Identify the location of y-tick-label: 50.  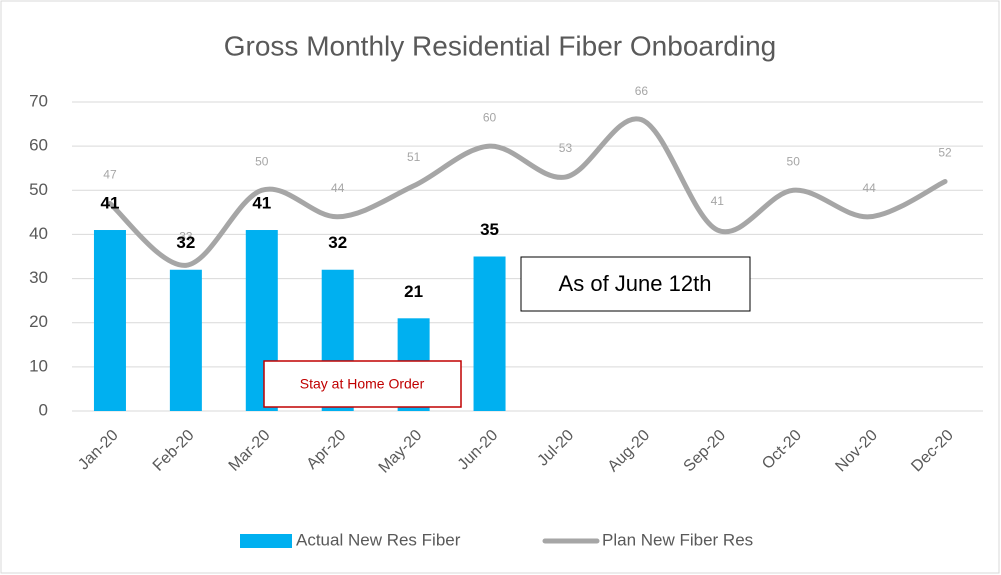
(38, 189).